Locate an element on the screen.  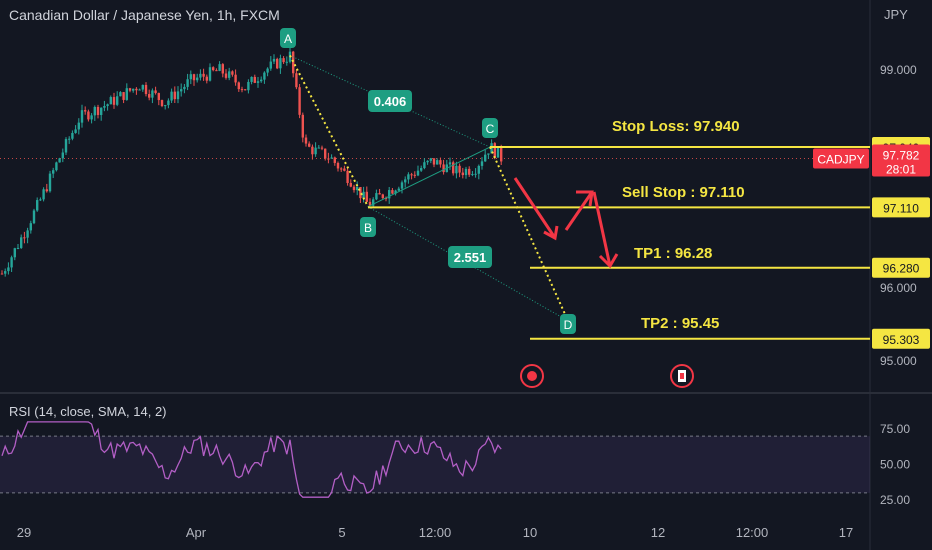
countdown-value: 28:01 is located at coordinates (901, 170).